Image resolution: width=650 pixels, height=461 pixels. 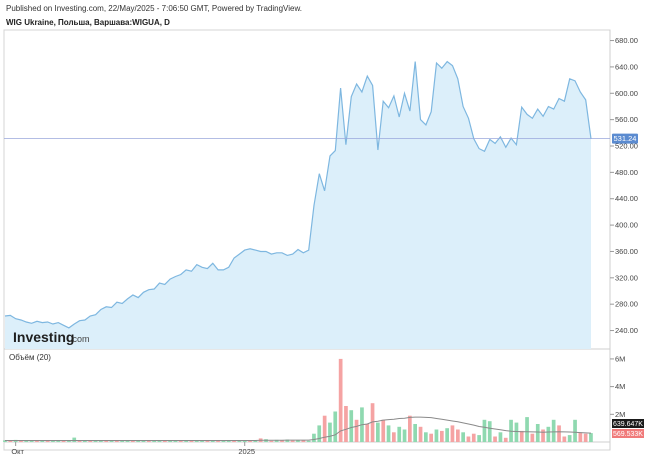 I want to click on volume-axis: 2M 4M 6M, so click(x=617, y=386).